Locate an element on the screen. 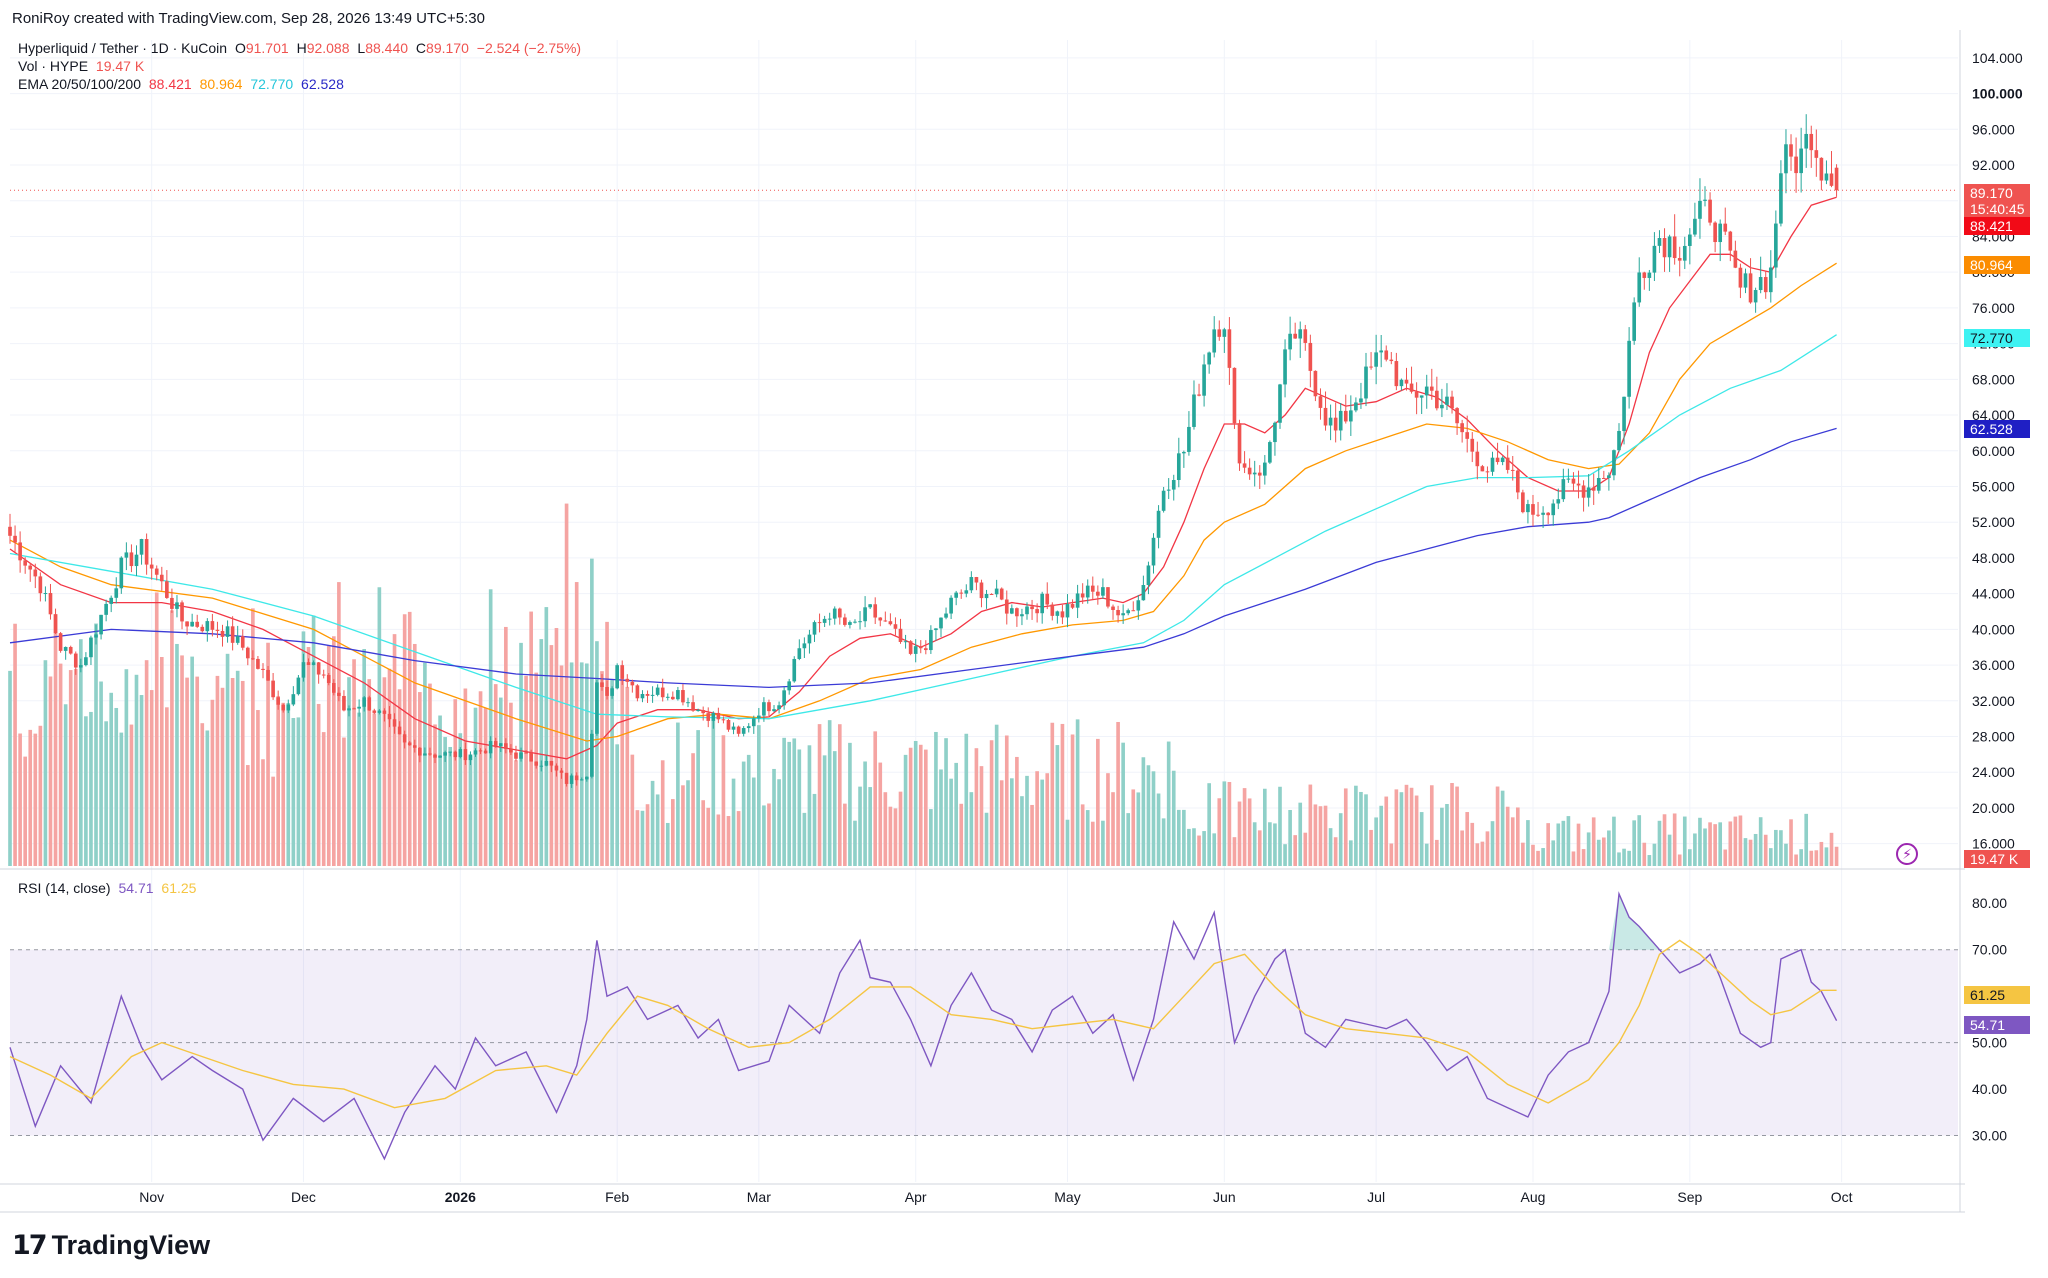 Image resolution: width=2048 pixels, height=1278 pixels. rsi-ma-line is located at coordinates (923, 1024).